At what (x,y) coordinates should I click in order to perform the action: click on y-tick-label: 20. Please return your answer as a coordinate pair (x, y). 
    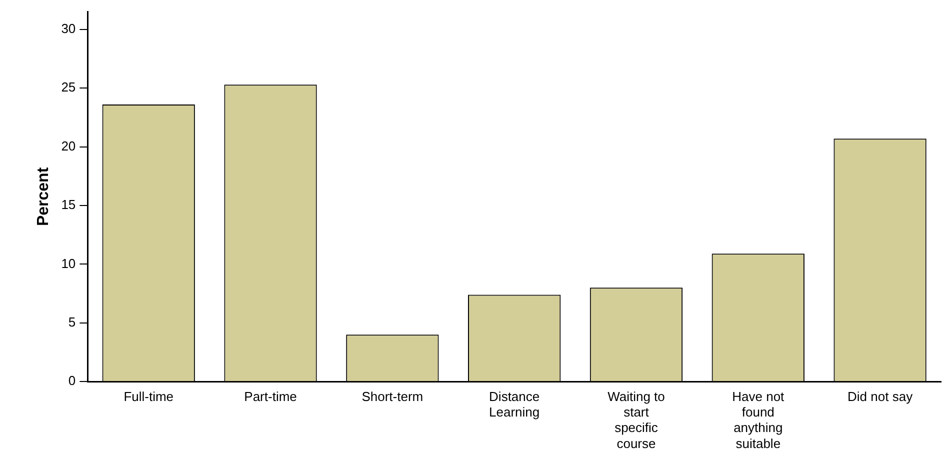
    Looking at the image, I should click on (68, 146).